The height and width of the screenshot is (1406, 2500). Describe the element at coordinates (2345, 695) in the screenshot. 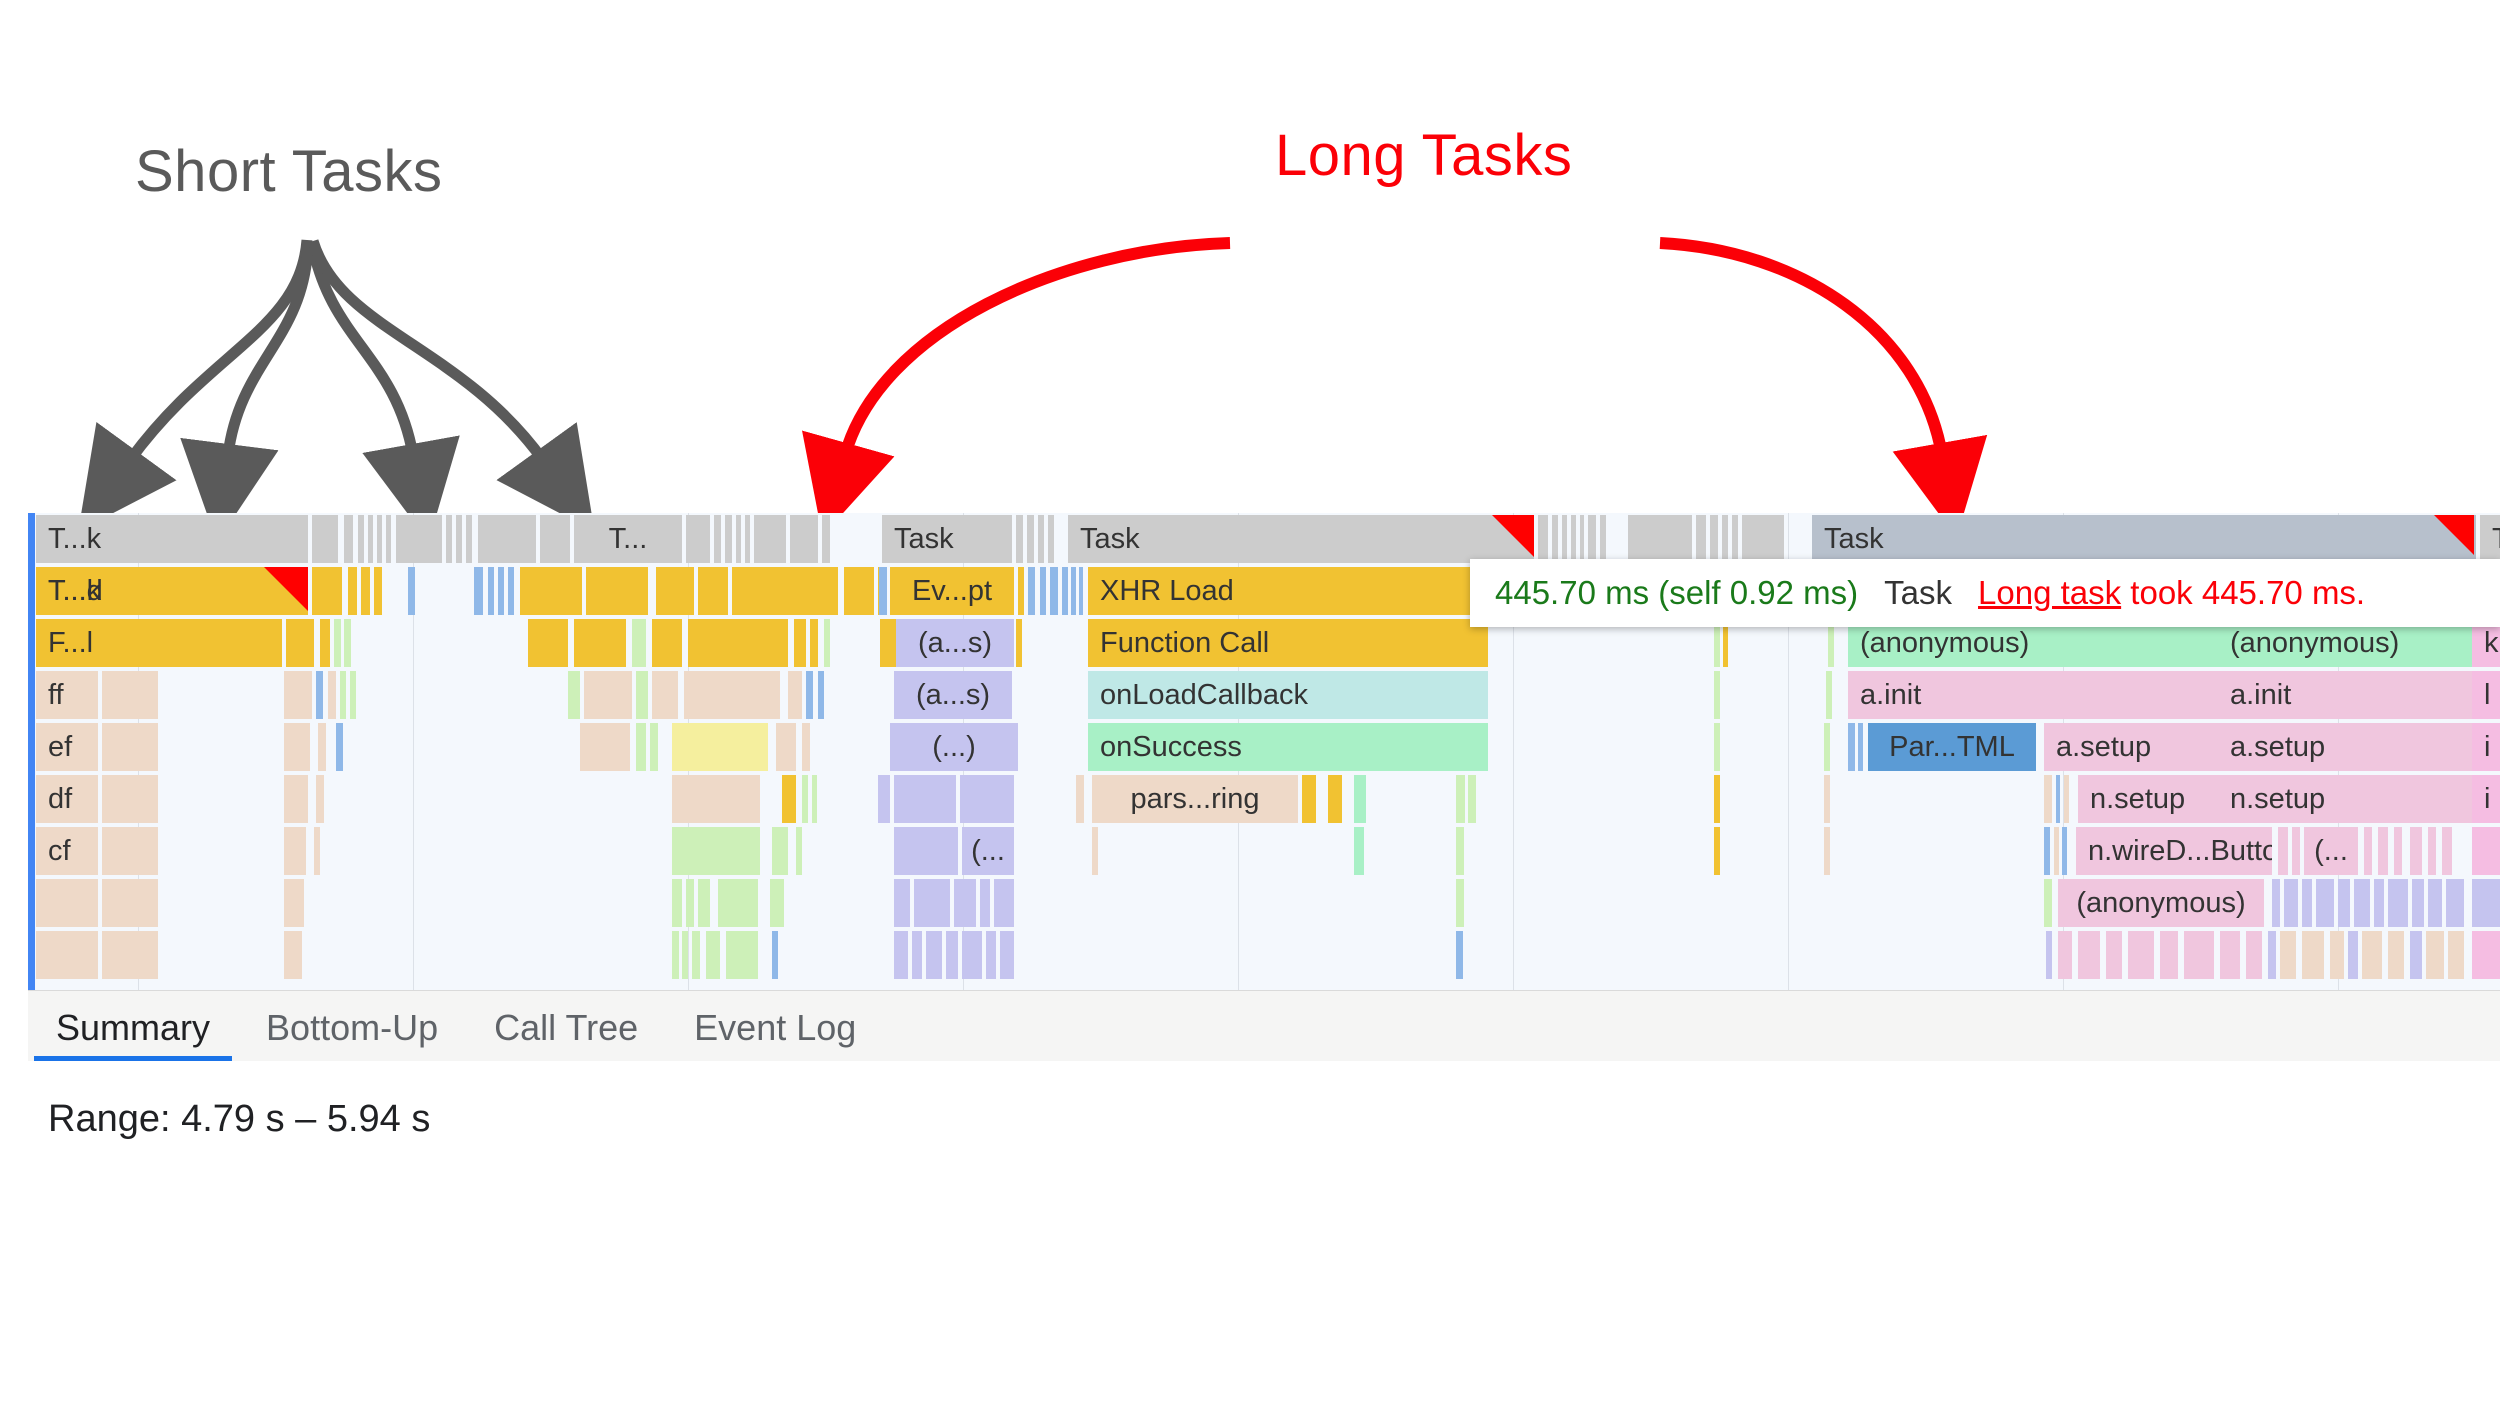

I see `frame-a-init-b: a.init` at that location.